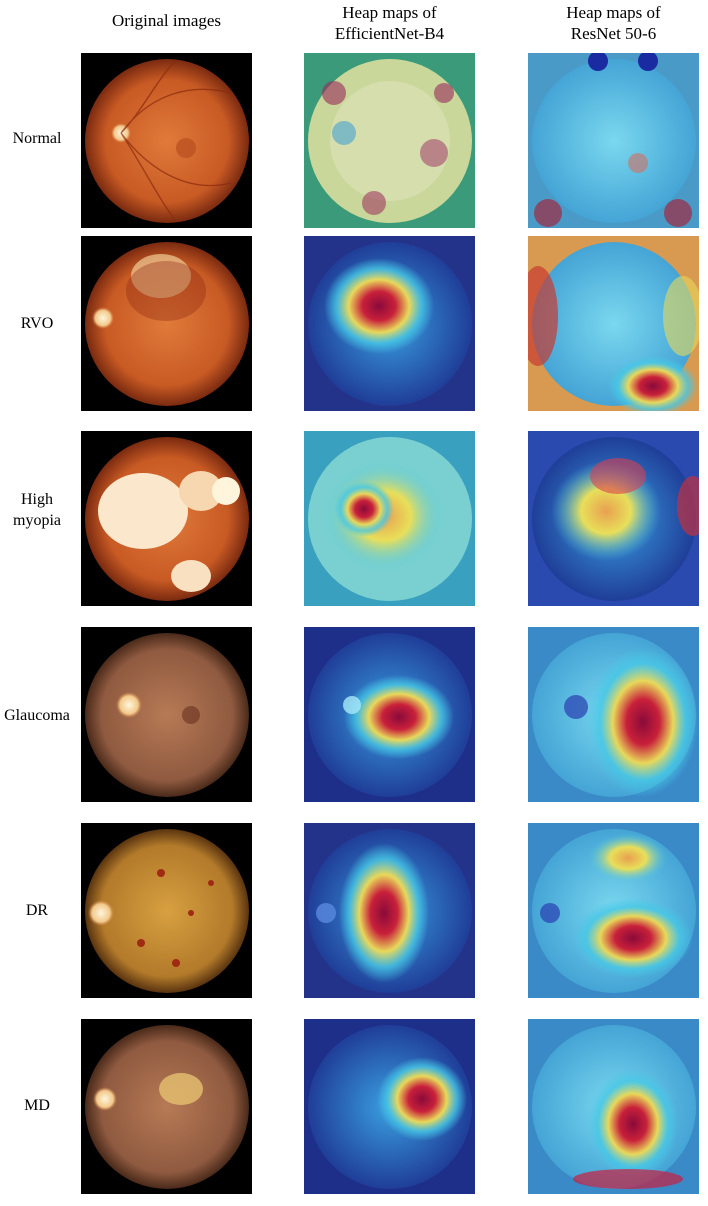  Describe the element at coordinates (37, 715) in the screenshot. I see `row-label-glaucoma: Glaucoma` at that location.